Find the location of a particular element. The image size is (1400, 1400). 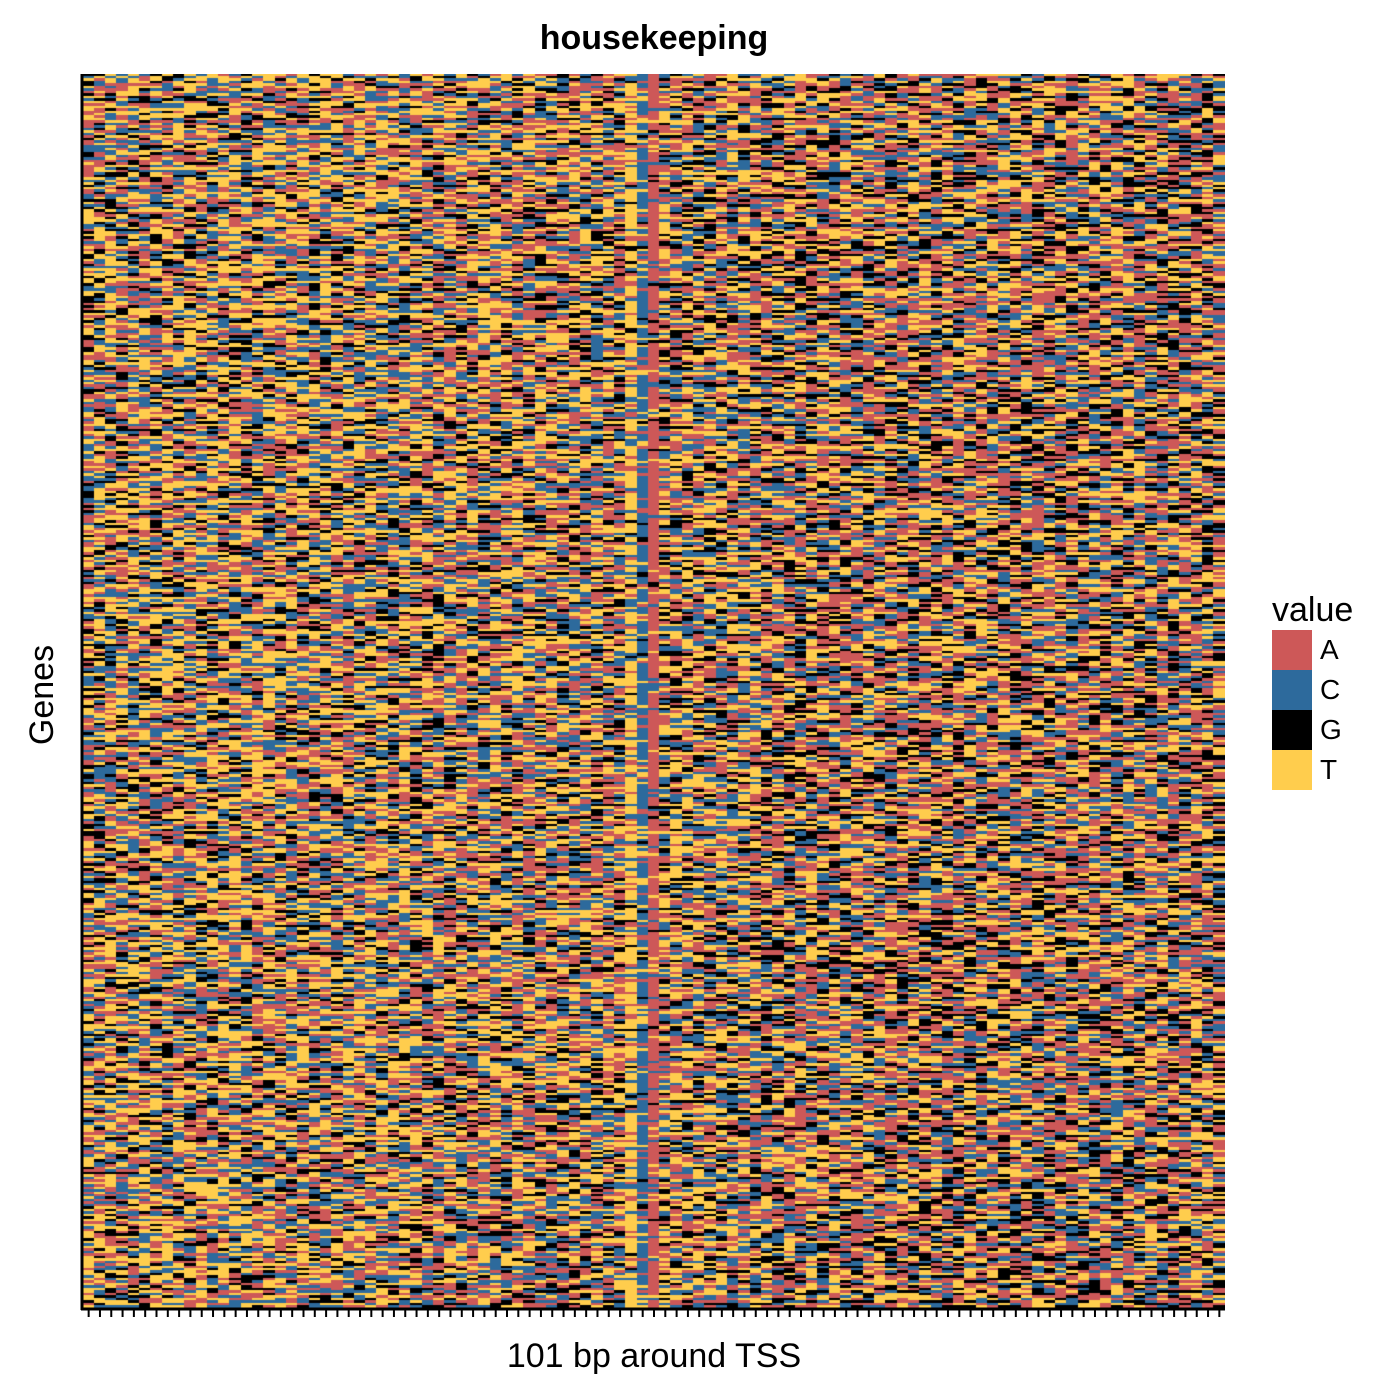

legend-item-a: A is located at coordinates (1312, 650).